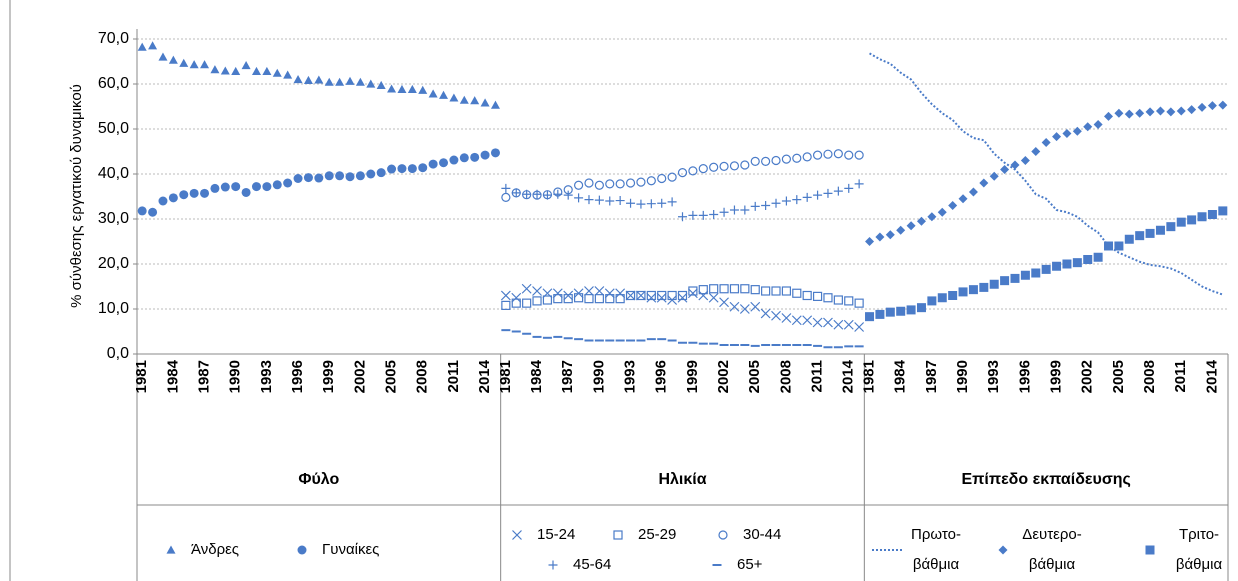 The height and width of the screenshot is (581, 1238). Describe the element at coordinates (113, 128) in the screenshot. I see `y-tick-label: 50,0` at that location.